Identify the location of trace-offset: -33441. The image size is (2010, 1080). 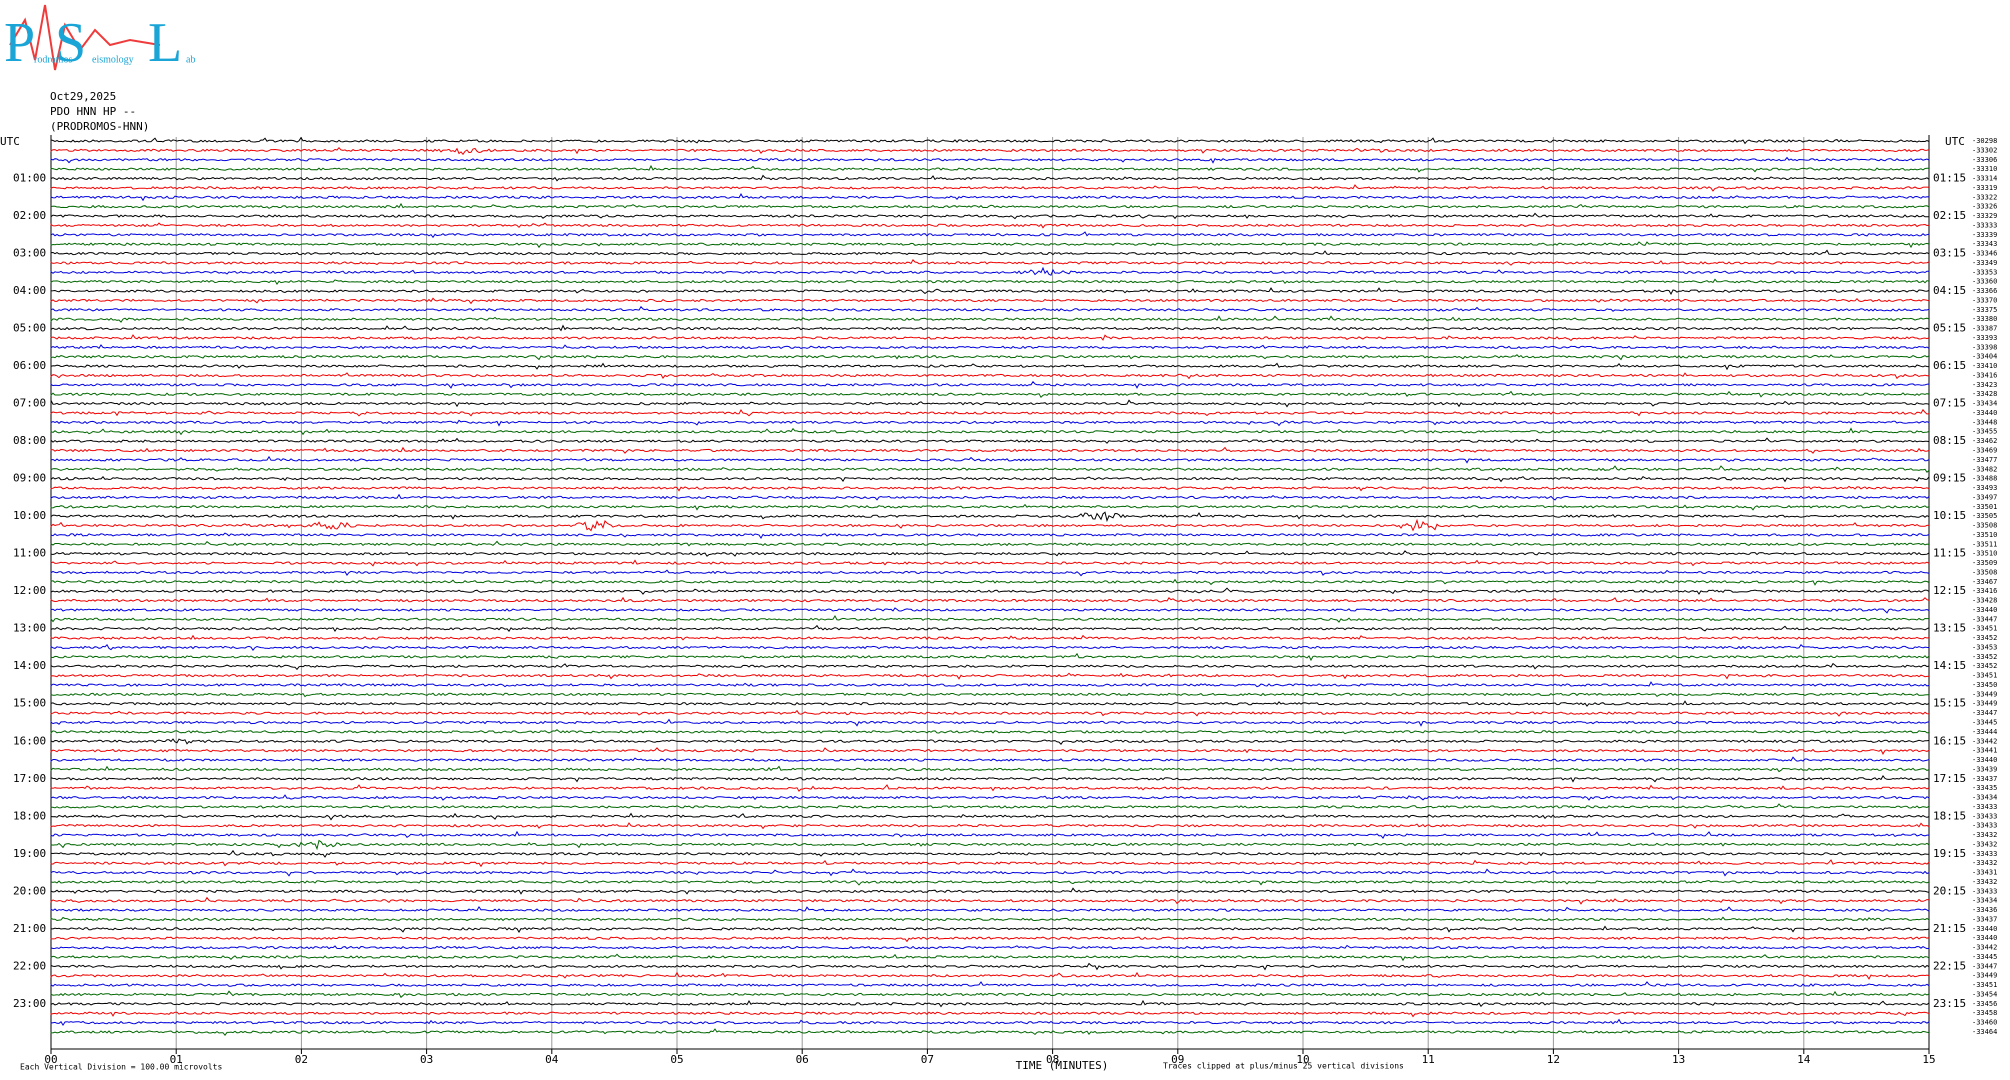
(1984, 751).